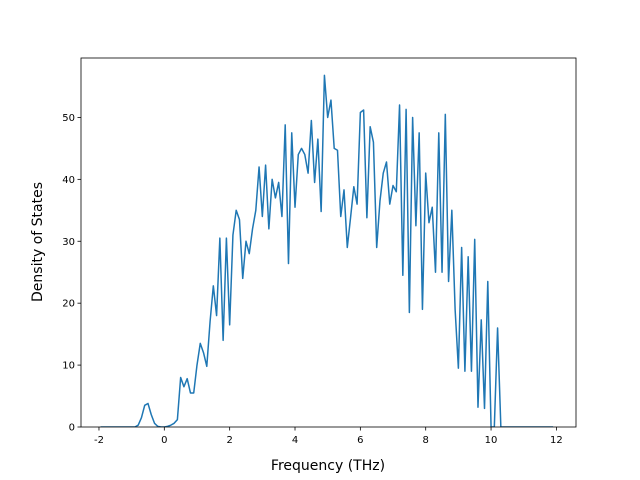 This screenshot has height=480, width=640. Describe the element at coordinates (295, 440) in the screenshot. I see `x-tick-label: 4` at that location.